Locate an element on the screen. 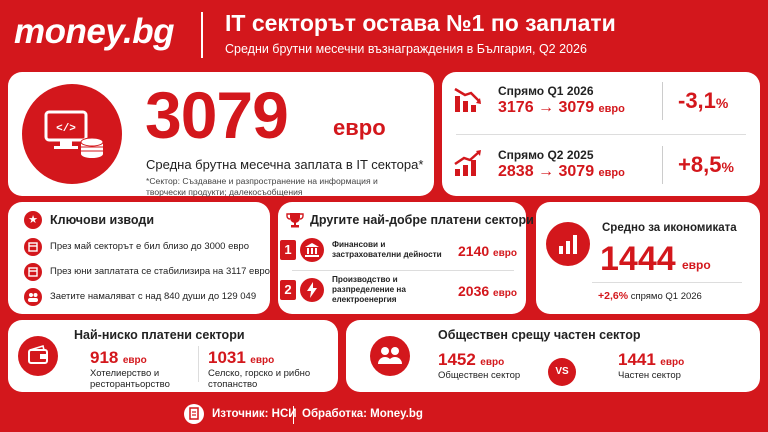 This screenshot has width=768, height=432. comparison-values: 2838 → 3079 евро is located at coordinates (561, 172).